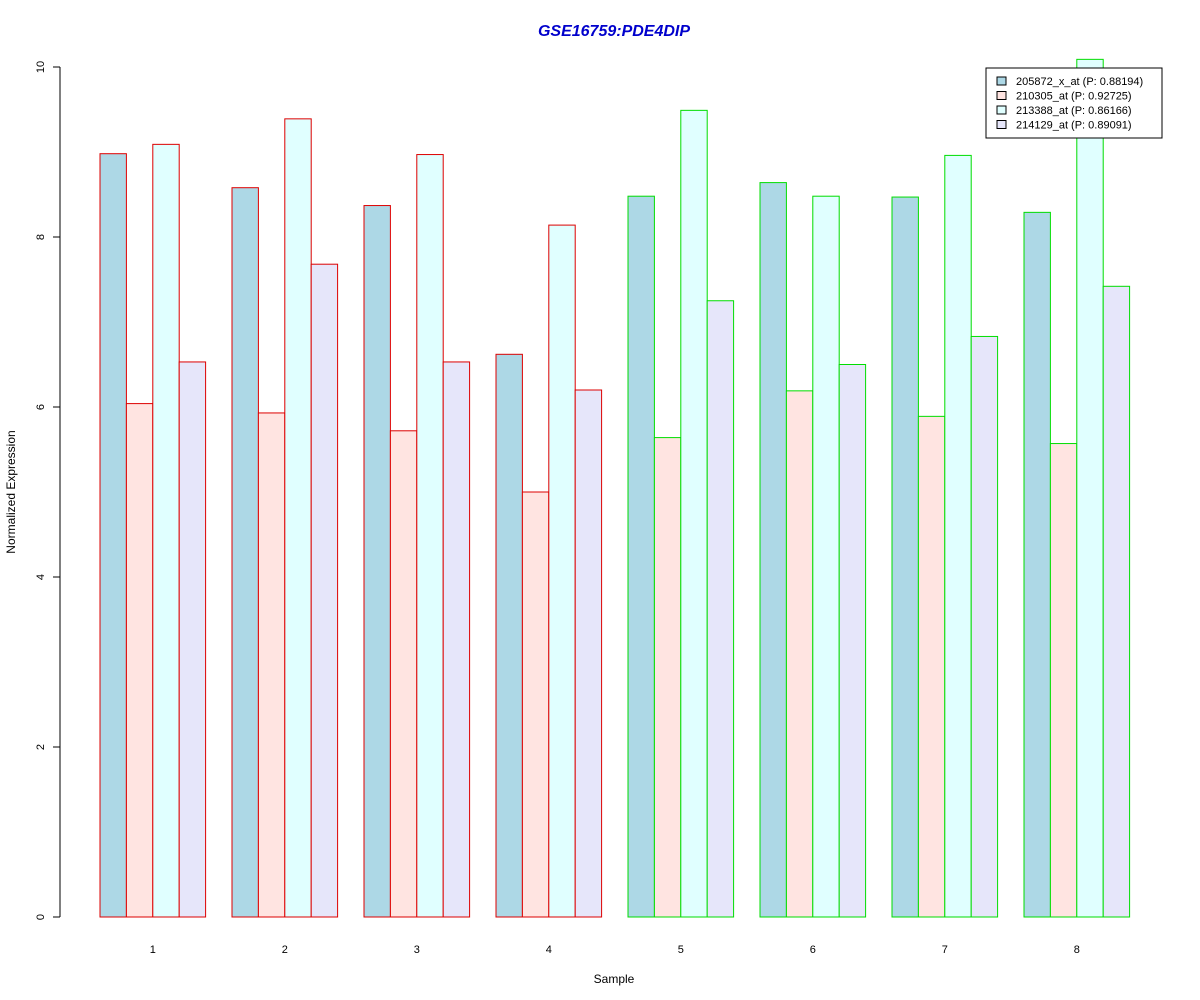  I want to click on x-tick-label: 5, so click(681, 950).